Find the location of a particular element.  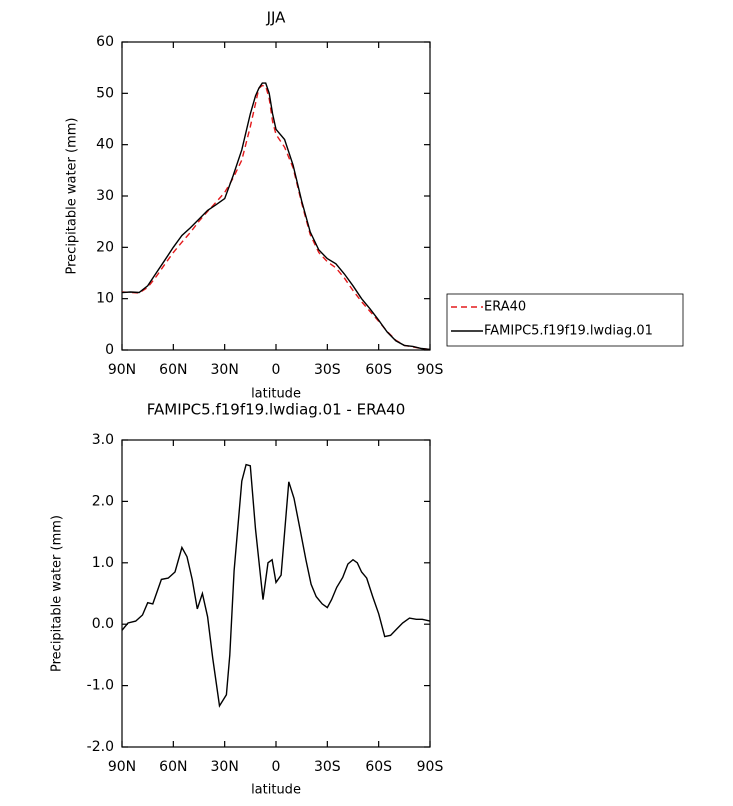

legend-label: FAMIPC5.f19f19.lwdiag.01 is located at coordinates (568, 331).